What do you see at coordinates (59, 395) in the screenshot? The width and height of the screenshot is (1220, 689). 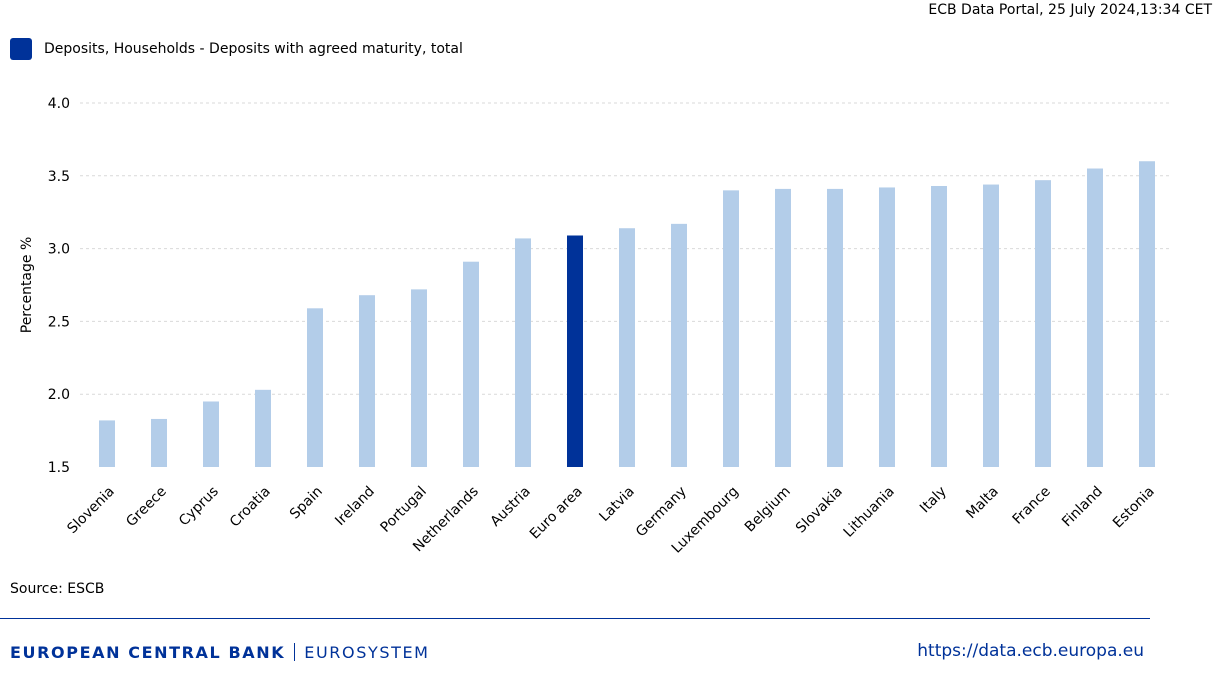 I see `y-tick-label: 2.0` at bounding box center [59, 395].